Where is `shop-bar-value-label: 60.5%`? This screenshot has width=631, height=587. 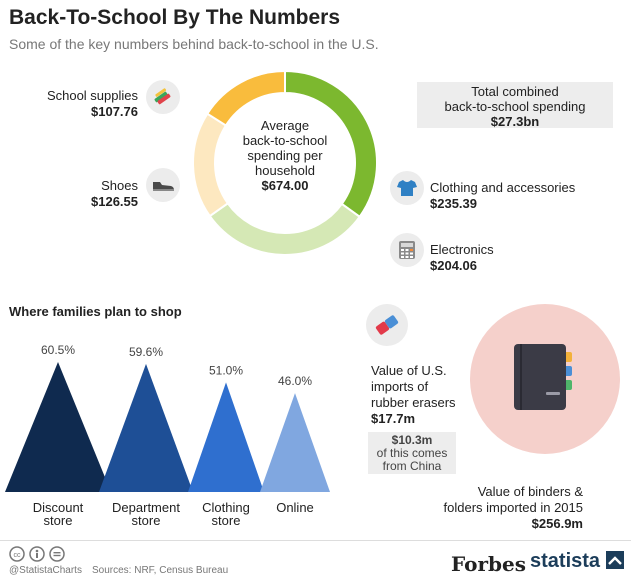
shop-bar-value-label: 60.5% is located at coordinates (58, 350).